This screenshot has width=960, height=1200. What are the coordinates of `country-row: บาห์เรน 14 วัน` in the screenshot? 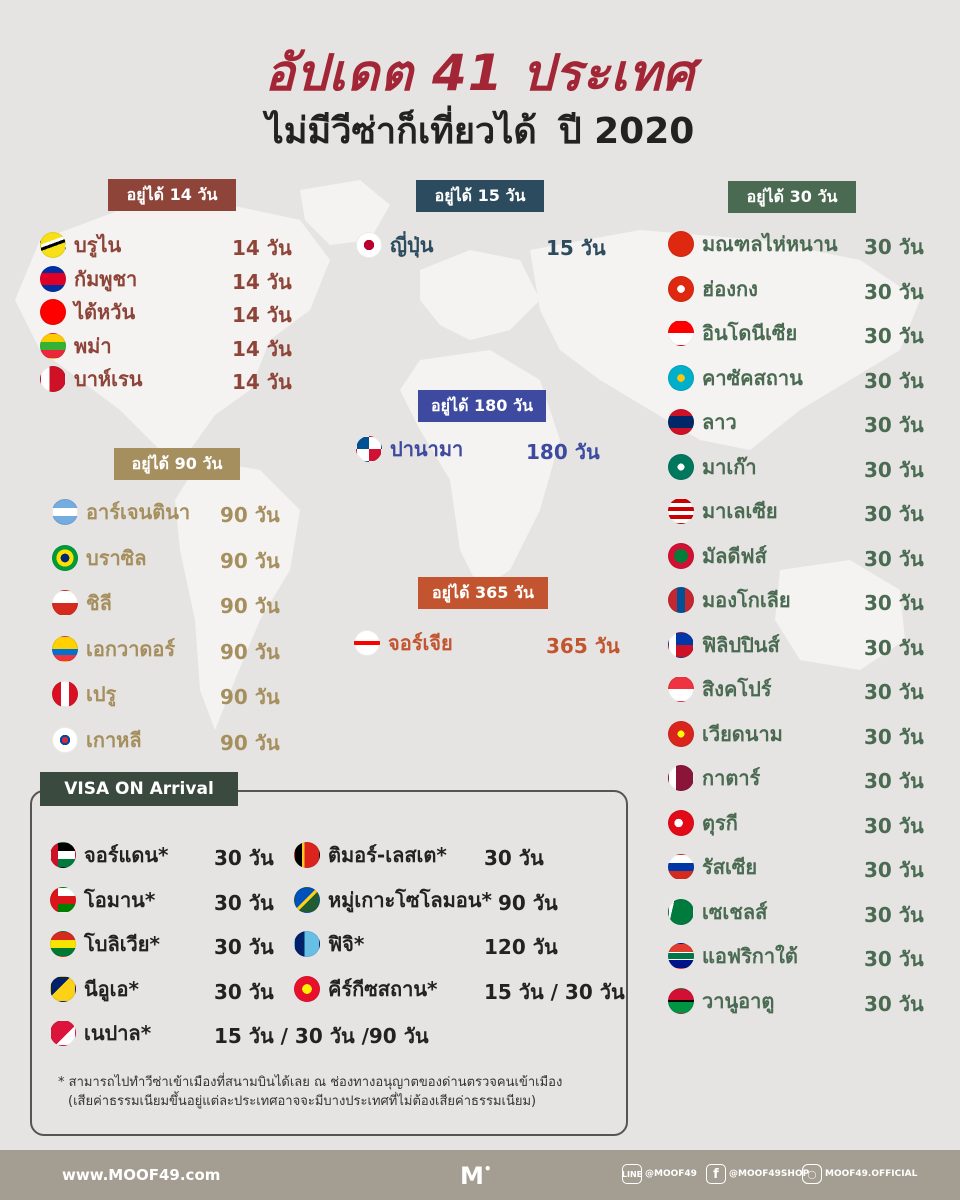 It's located at (166, 379).